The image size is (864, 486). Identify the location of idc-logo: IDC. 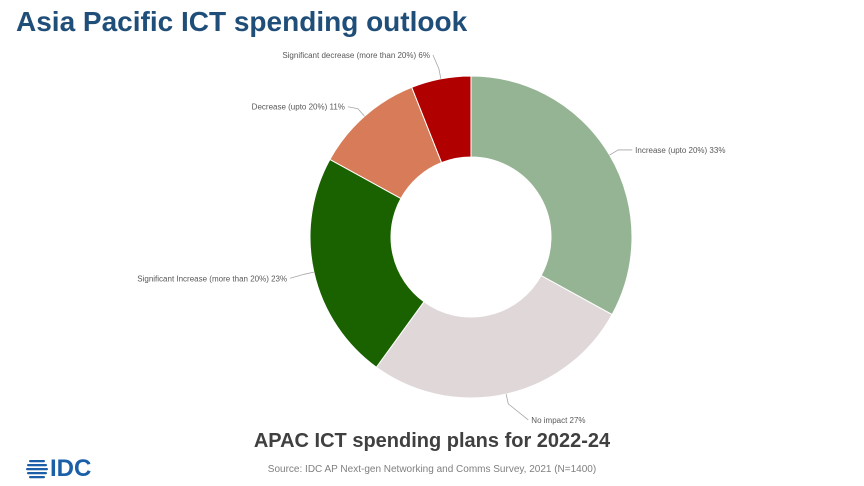
(58, 469).